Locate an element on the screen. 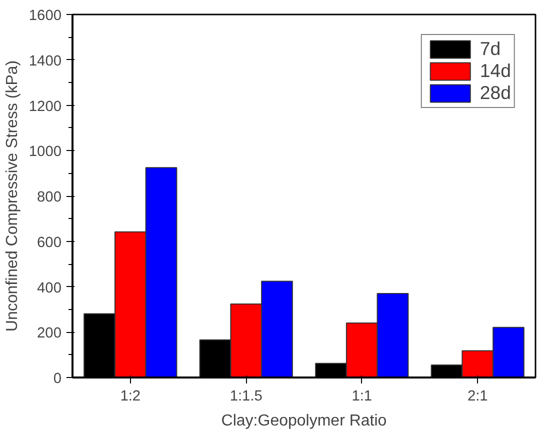  y-tick-label: 1600 is located at coordinates (45, 16).